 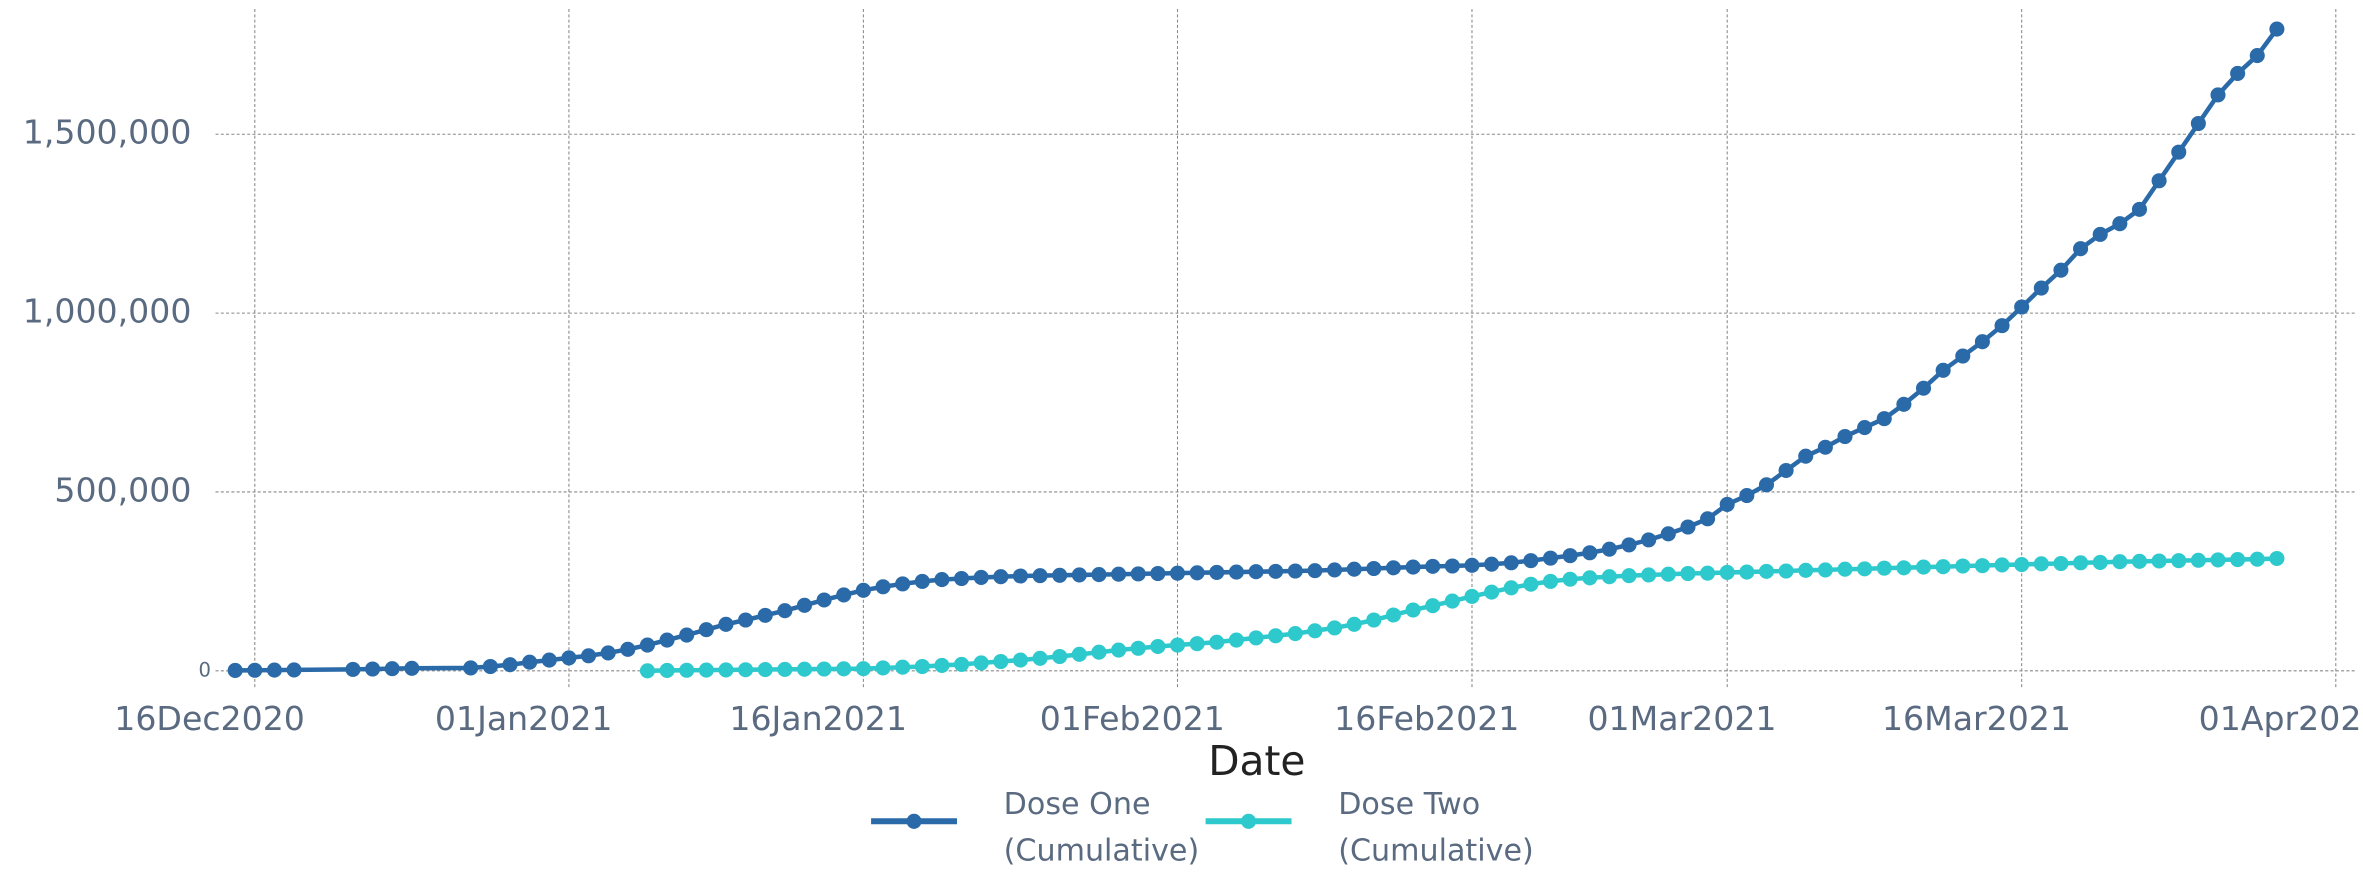 What do you see at coordinates (1256, 761) in the screenshot?
I see `x-axis-label: Date` at bounding box center [1256, 761].